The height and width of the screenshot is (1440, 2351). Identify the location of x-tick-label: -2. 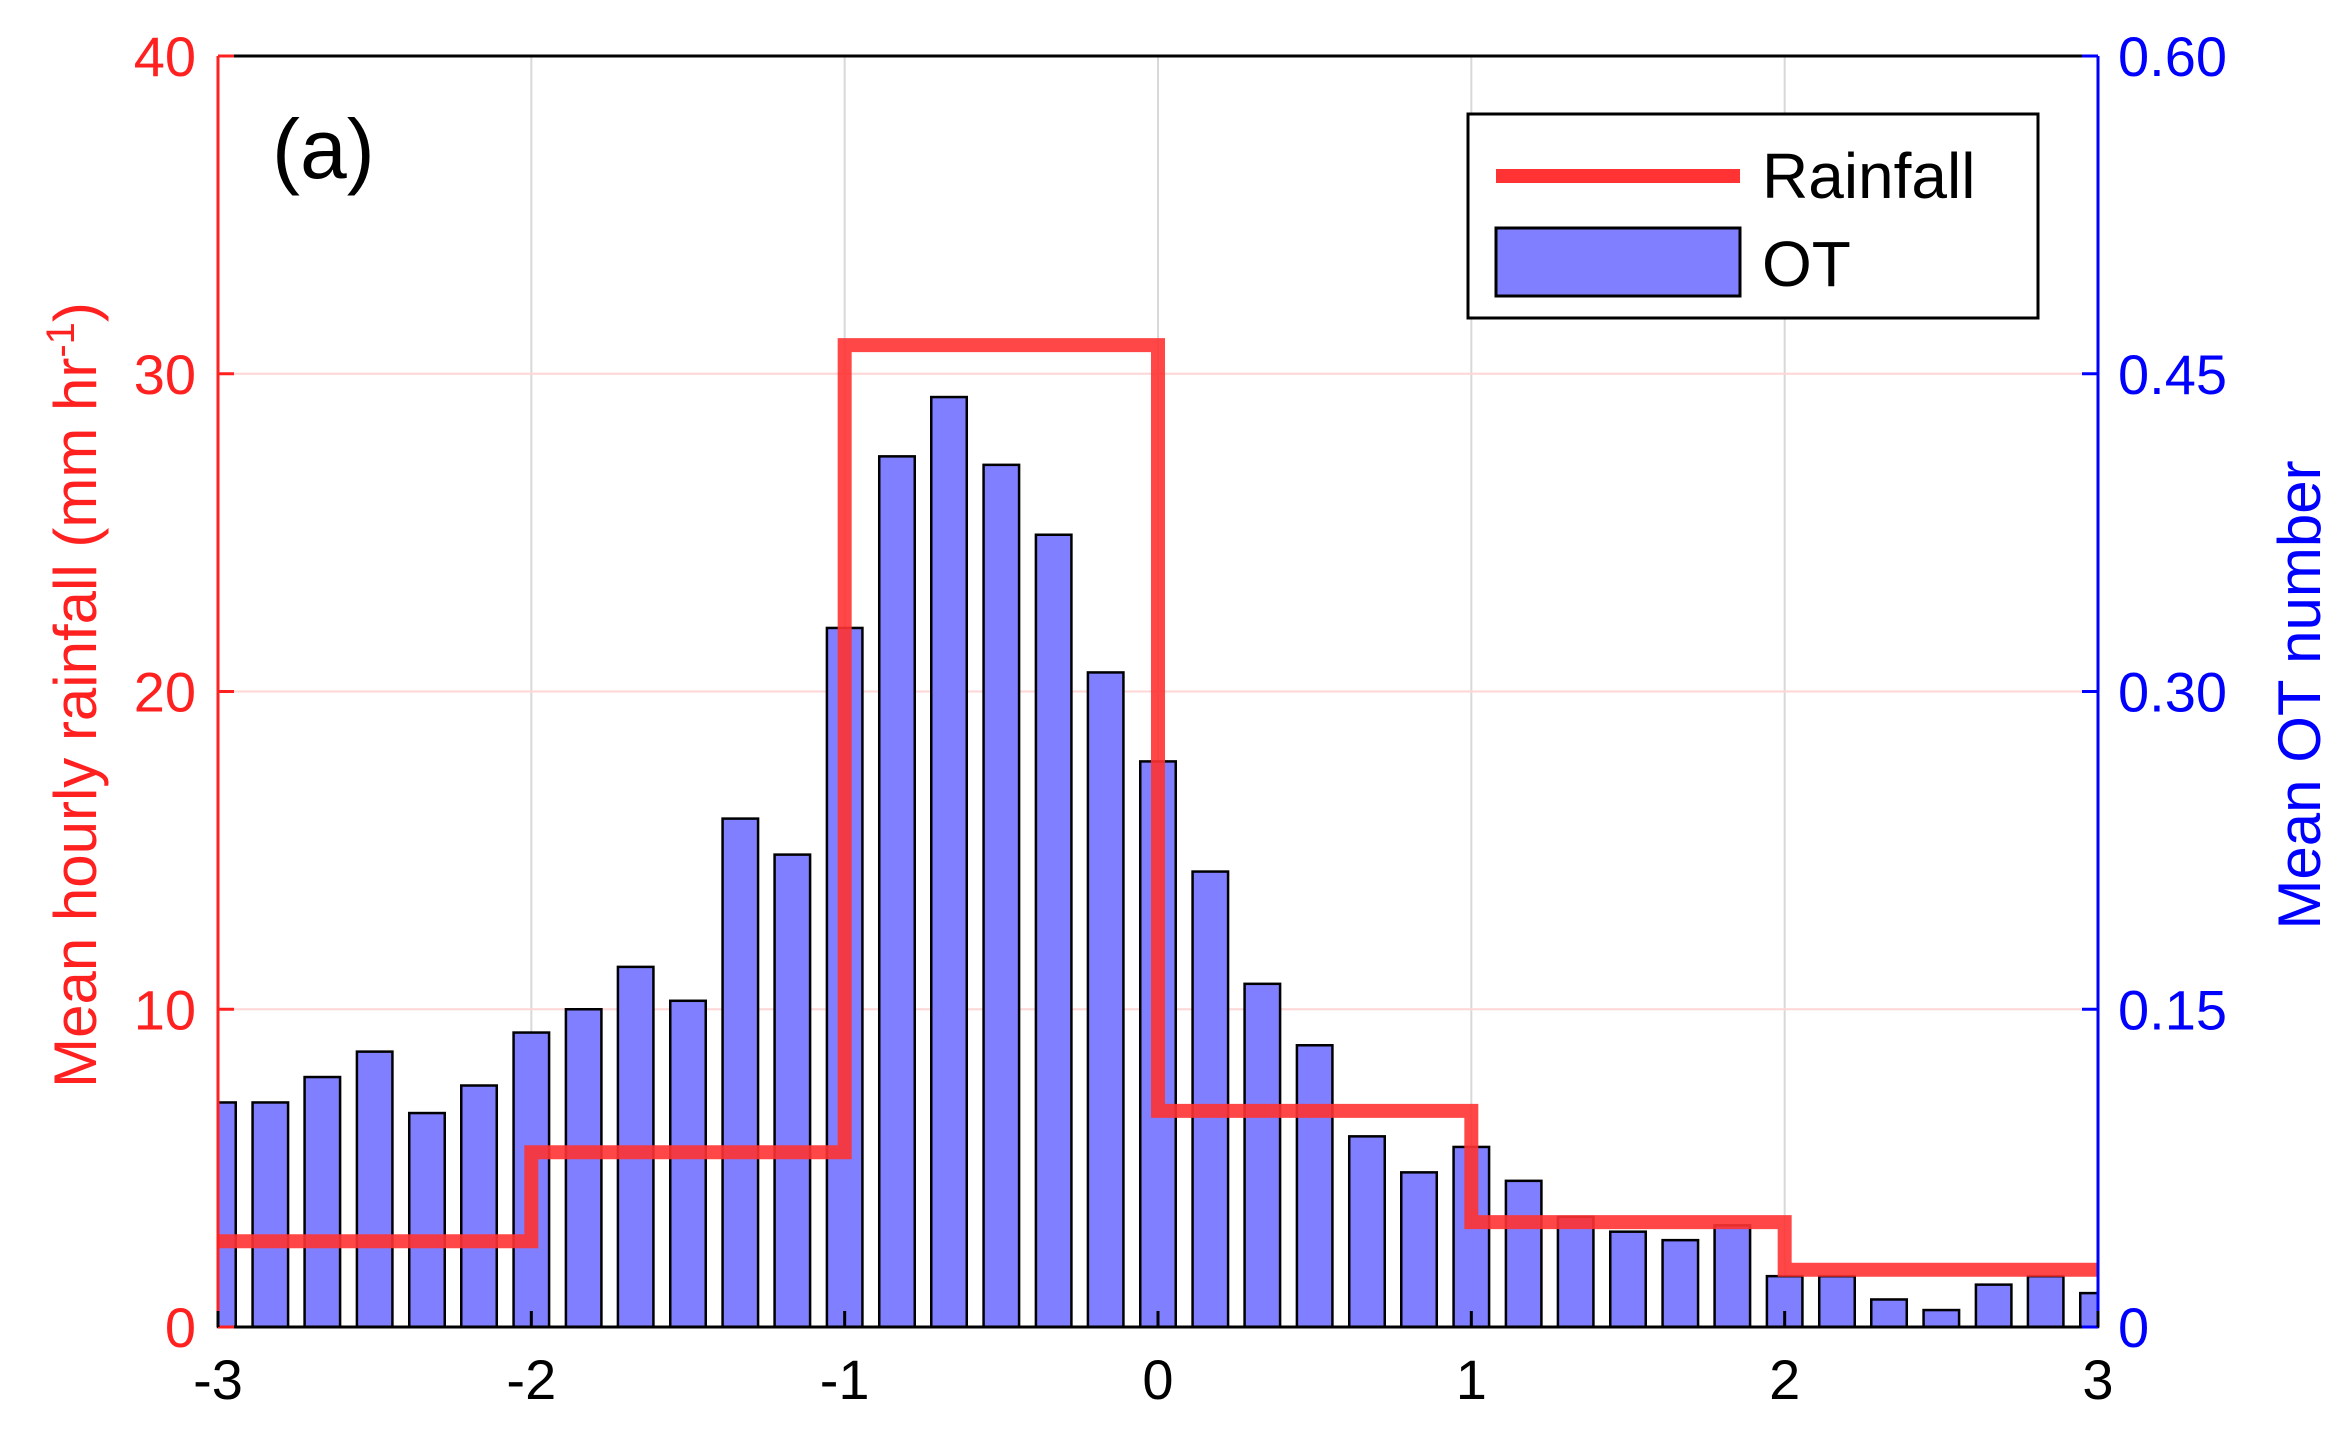
(531, 1379).